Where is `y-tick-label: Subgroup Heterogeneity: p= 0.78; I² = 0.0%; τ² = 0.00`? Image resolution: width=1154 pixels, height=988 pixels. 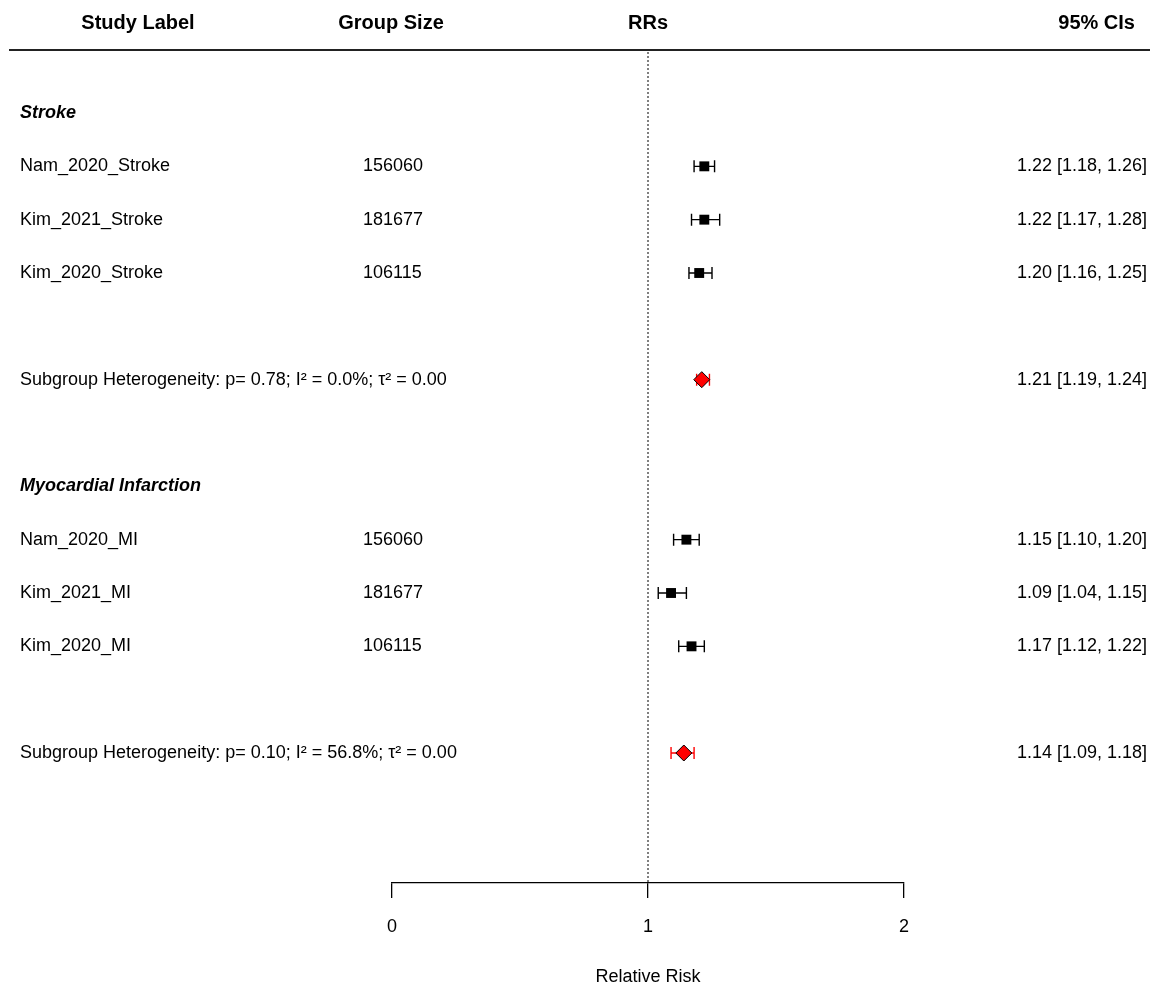 y-tick-label: Subgroup Heterogeneity: p= 0.78; I² = 0.0%; τ² = 0.00 is located at coordinates (233, 378).